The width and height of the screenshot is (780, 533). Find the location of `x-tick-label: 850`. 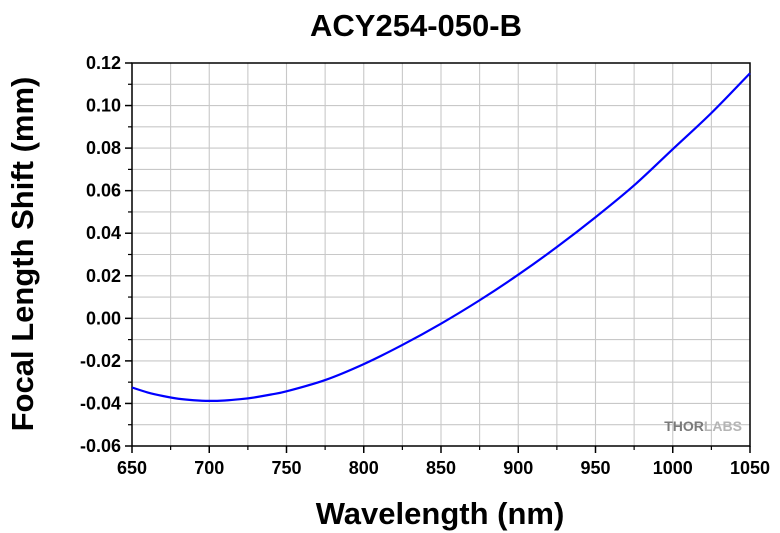

x-tick-label: 850 is located at coordinates (441, 468).